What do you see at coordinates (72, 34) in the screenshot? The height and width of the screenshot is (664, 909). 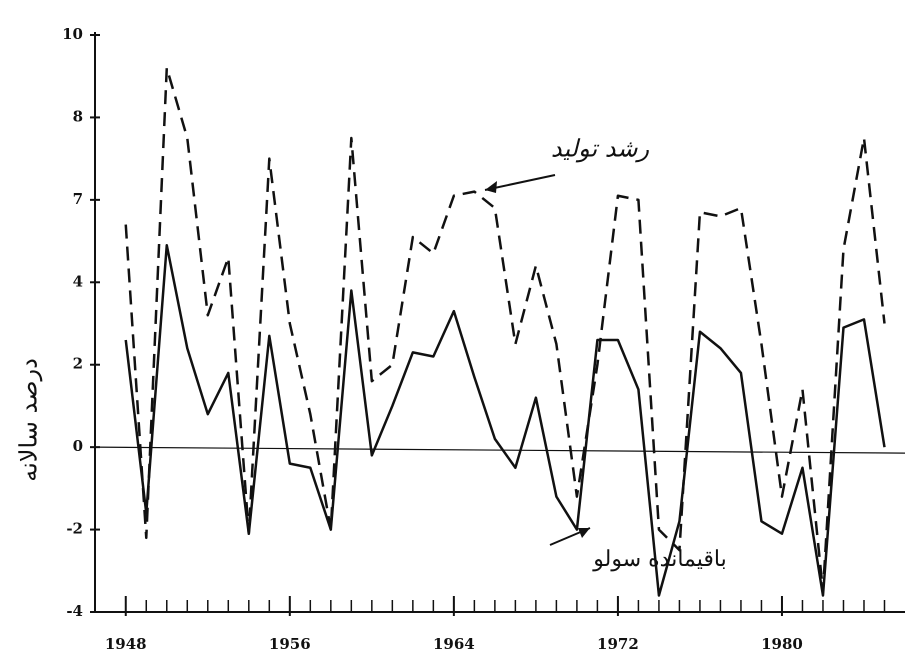 I see `y-tick-label: 10` at bounding box center [72, 34].